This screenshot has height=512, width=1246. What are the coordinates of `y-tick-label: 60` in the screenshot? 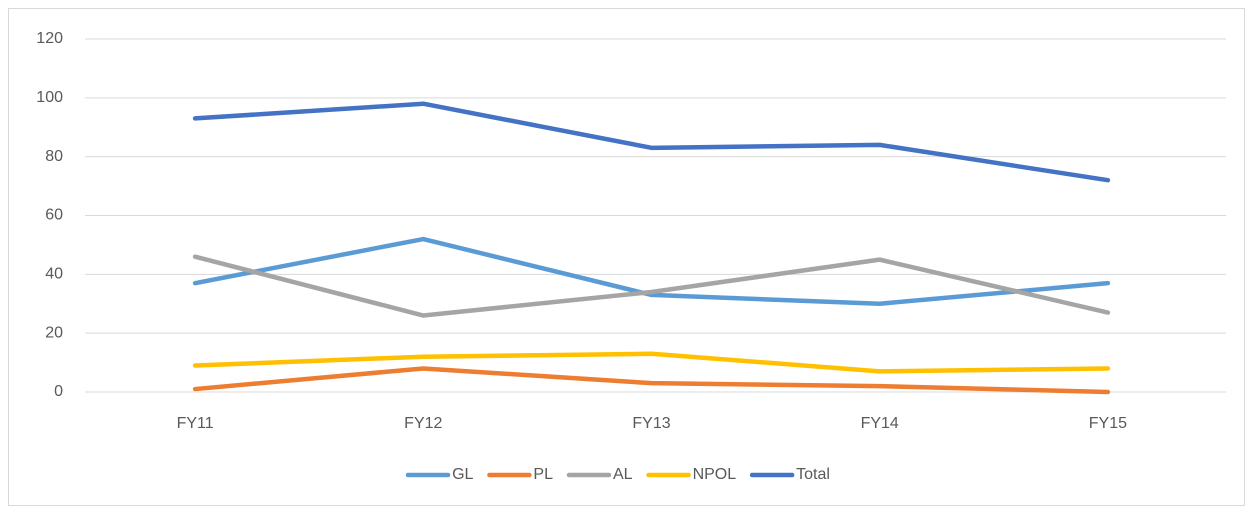 It's located at (54, 215).